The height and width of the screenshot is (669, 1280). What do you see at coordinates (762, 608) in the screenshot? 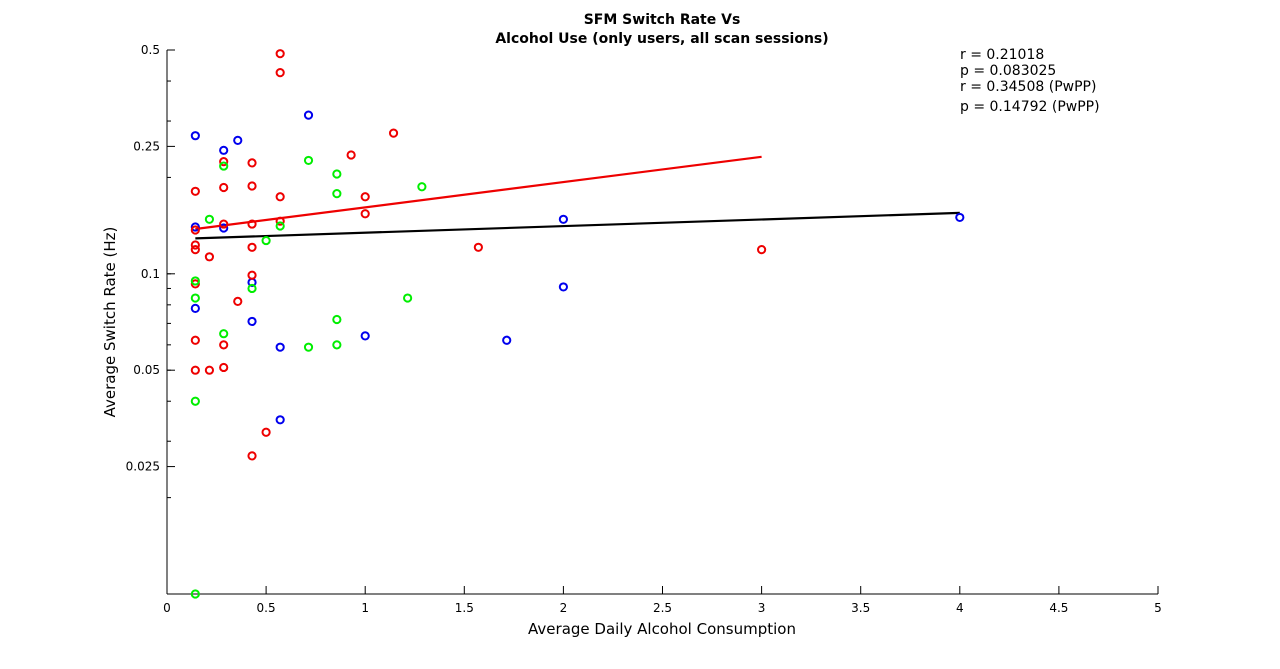
I see `x-tick-label: 3` at bounding box center [762, 608].